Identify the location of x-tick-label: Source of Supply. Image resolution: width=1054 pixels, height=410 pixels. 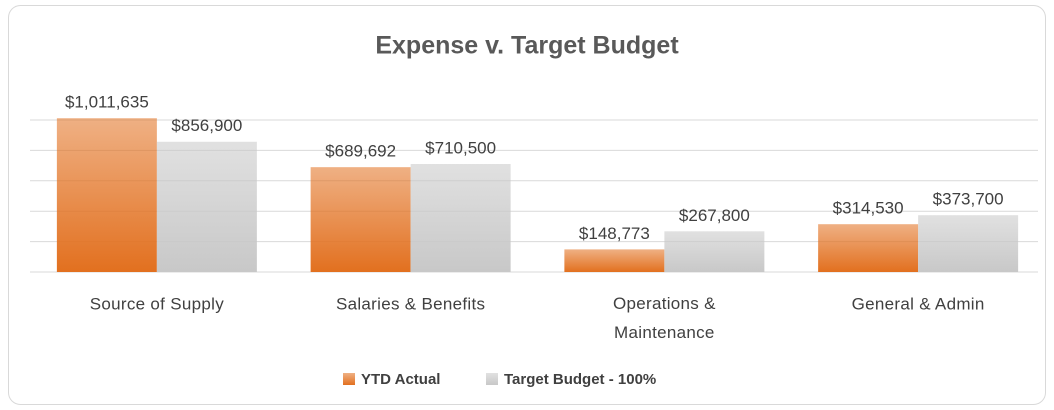
(157, 303).